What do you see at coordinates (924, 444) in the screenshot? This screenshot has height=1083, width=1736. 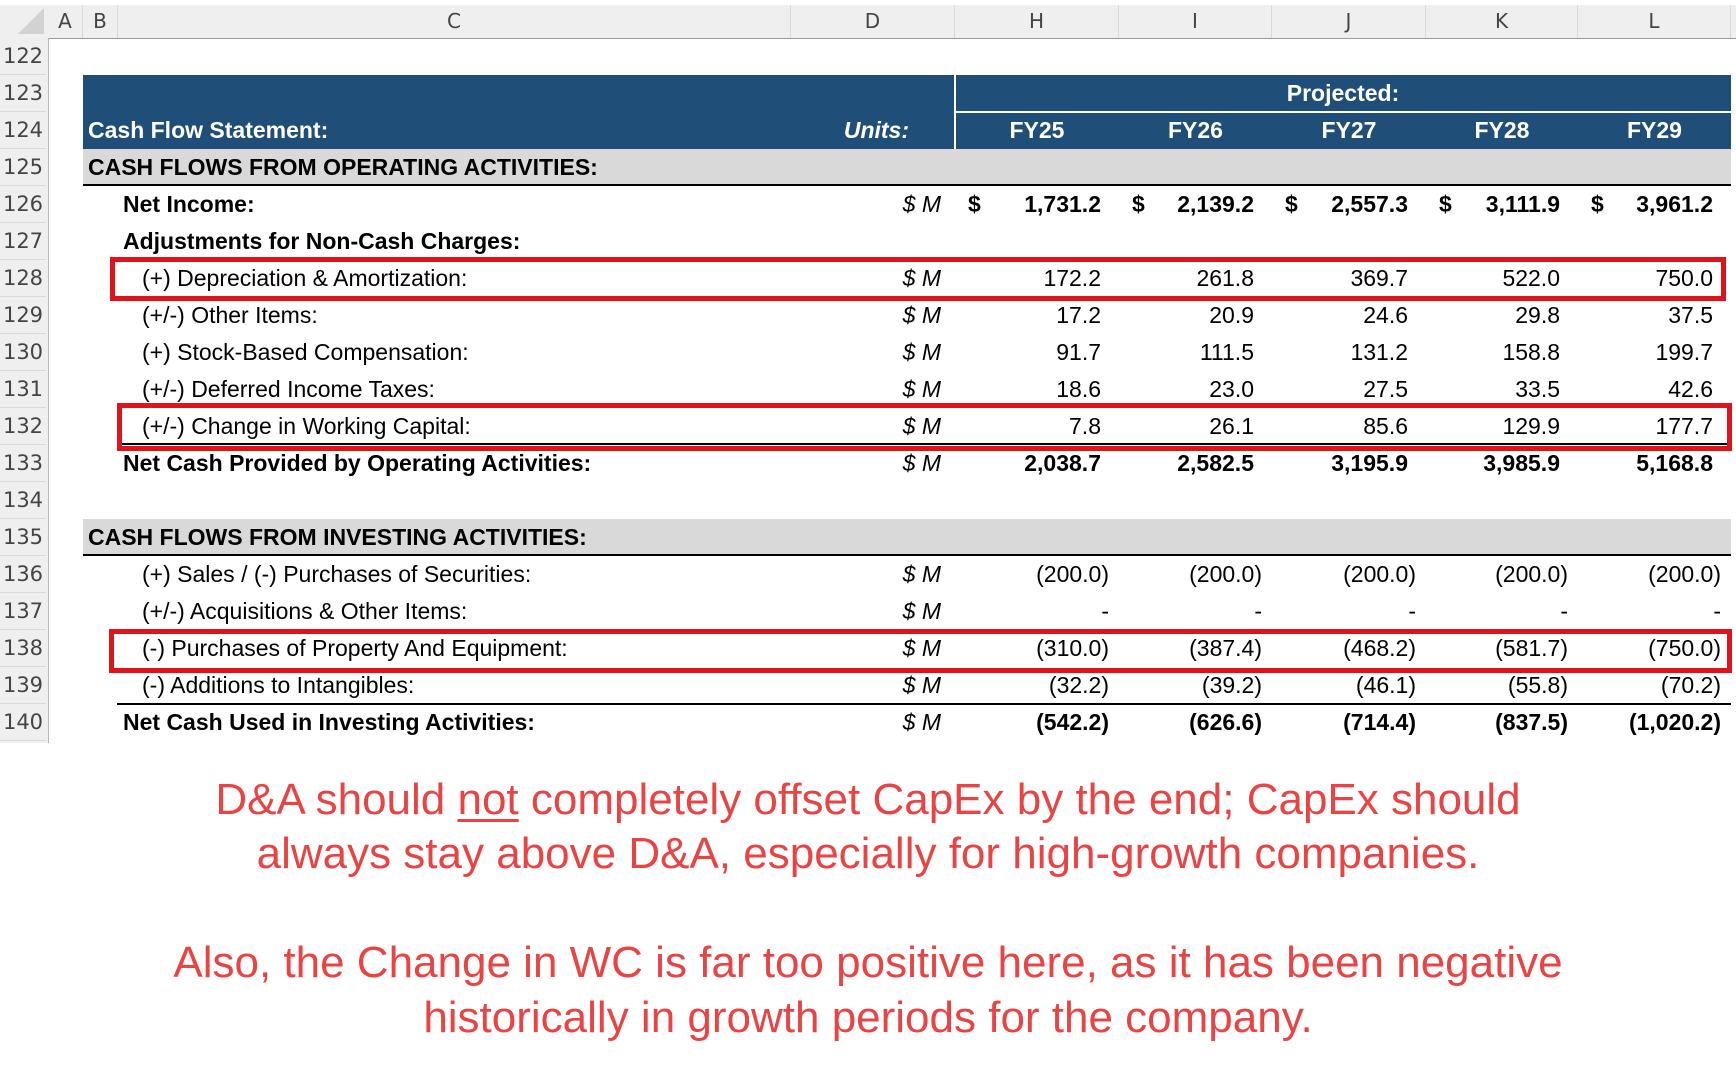 I see `operating-subtotal-rule` at bounding box center [924, 444].